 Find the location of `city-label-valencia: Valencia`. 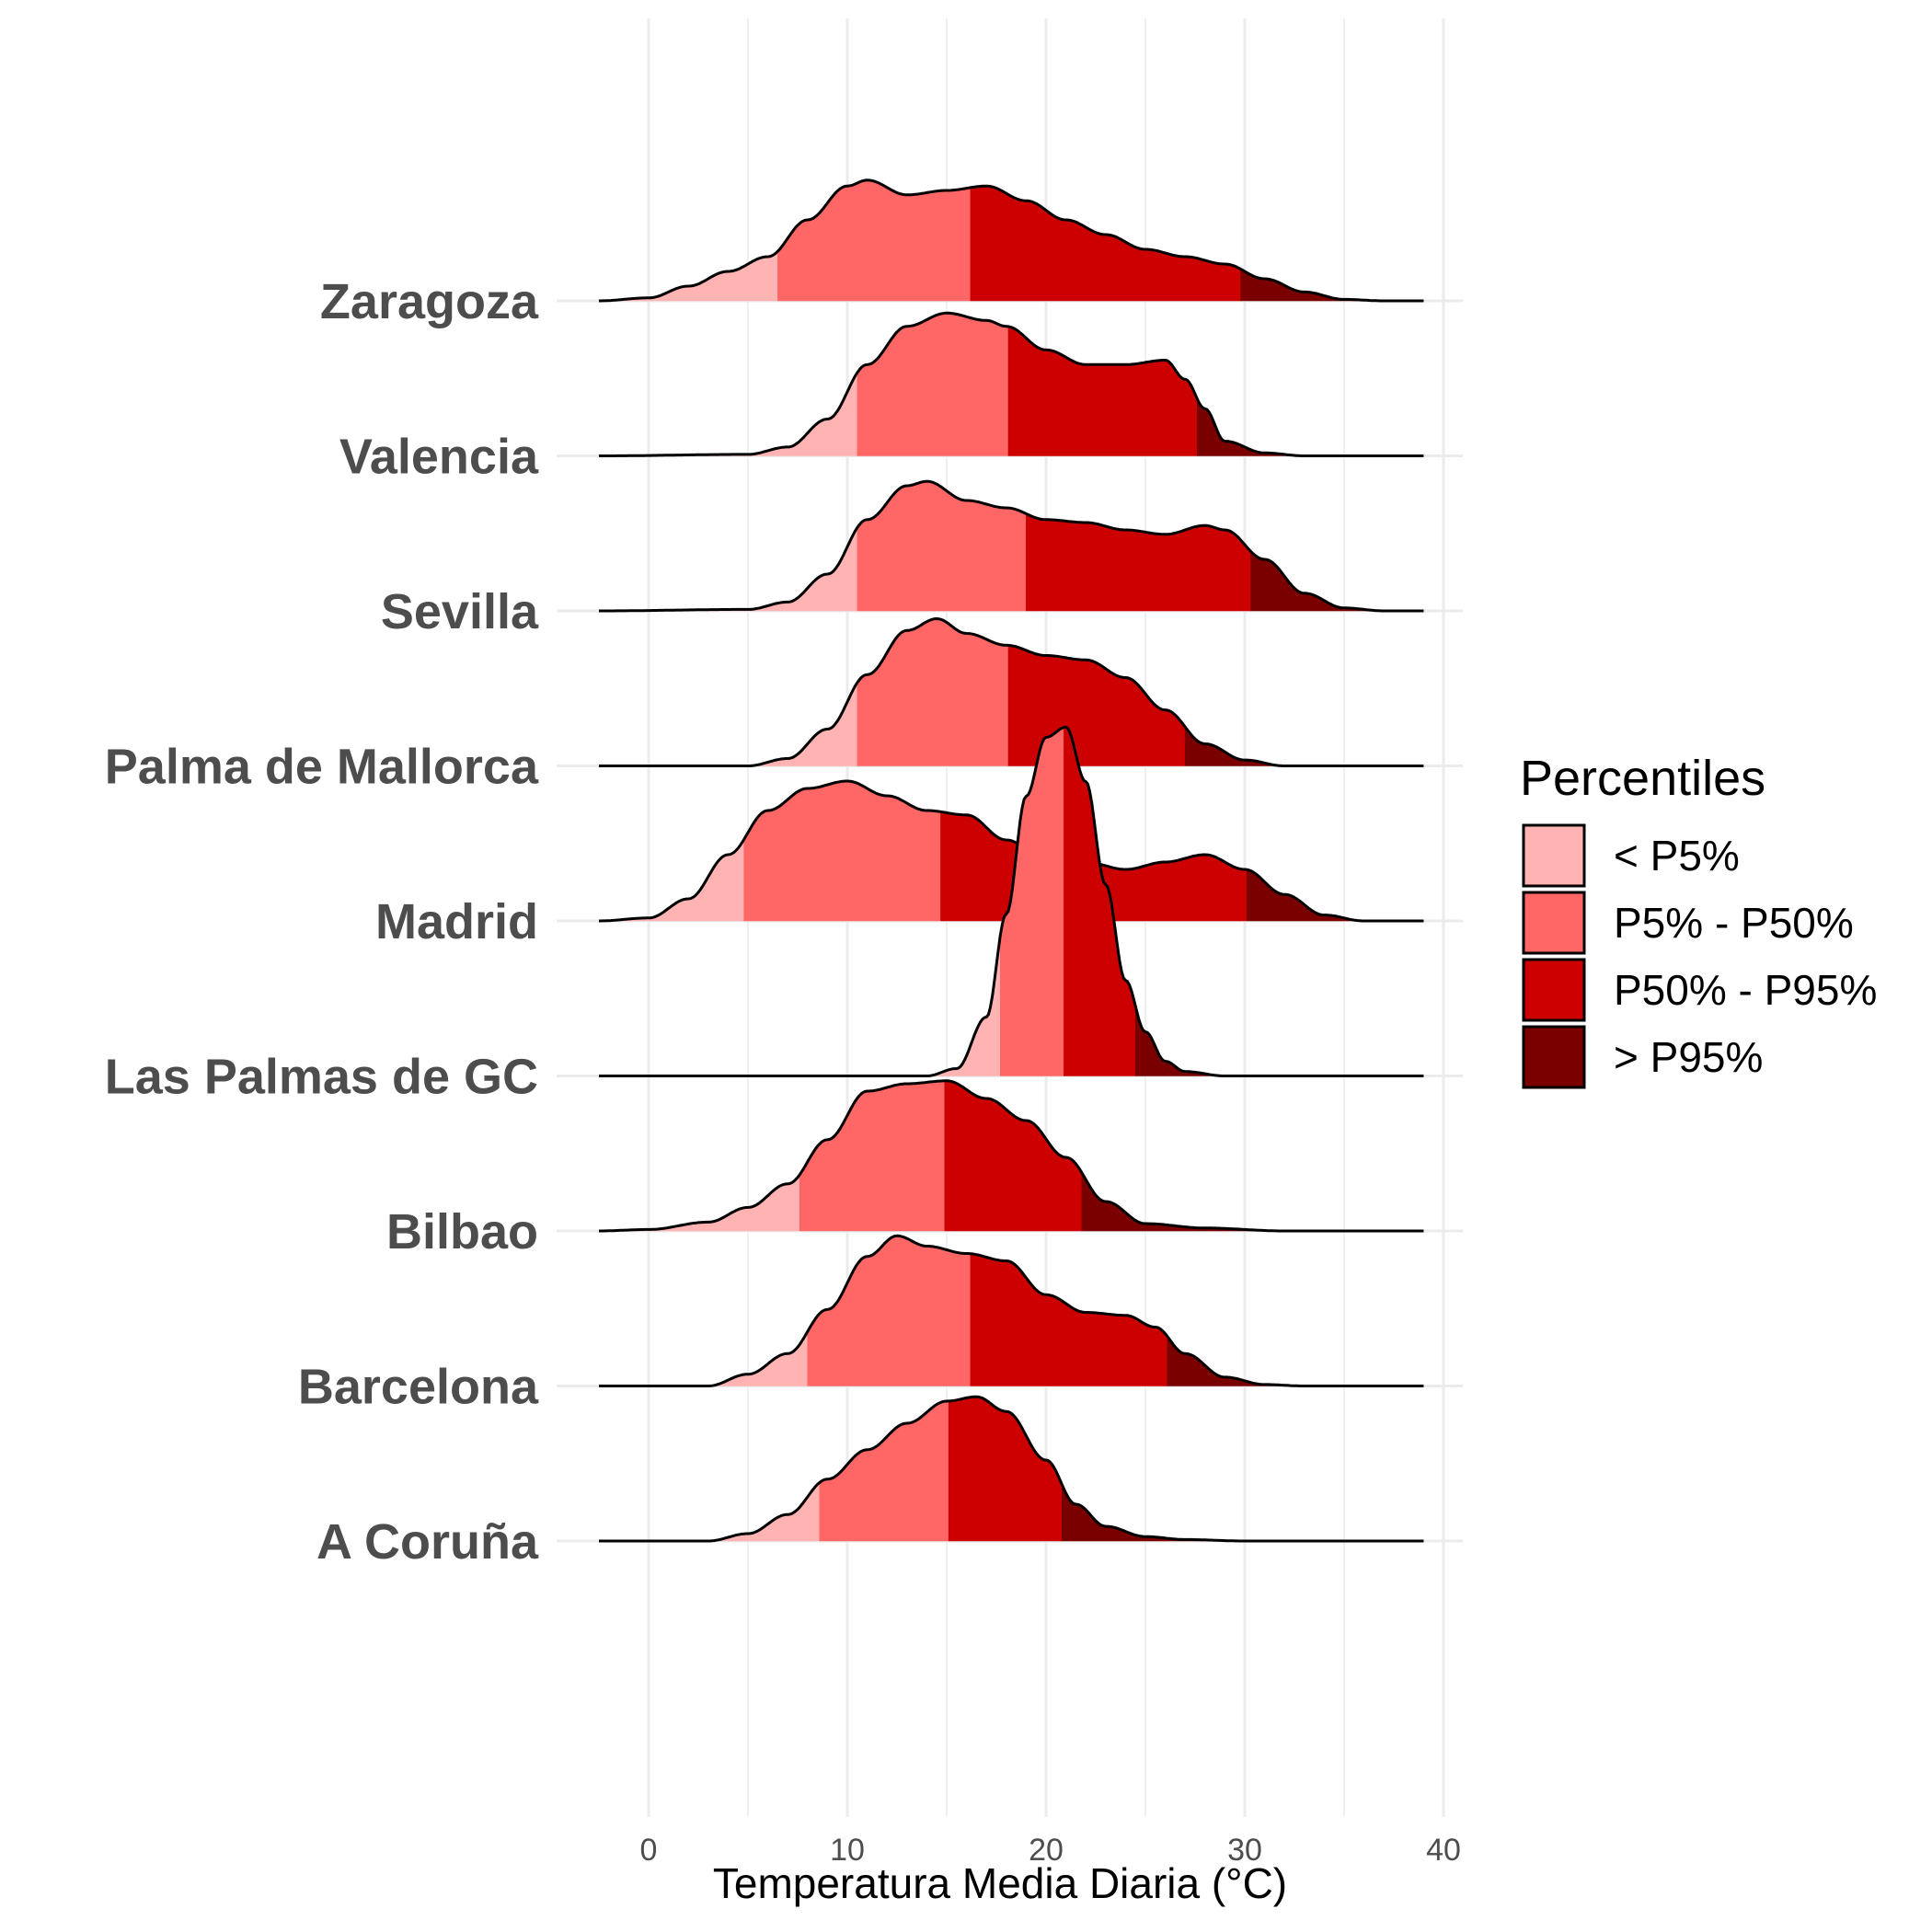

city-label-valencia: Valencia is located at coordinates (439, 457).